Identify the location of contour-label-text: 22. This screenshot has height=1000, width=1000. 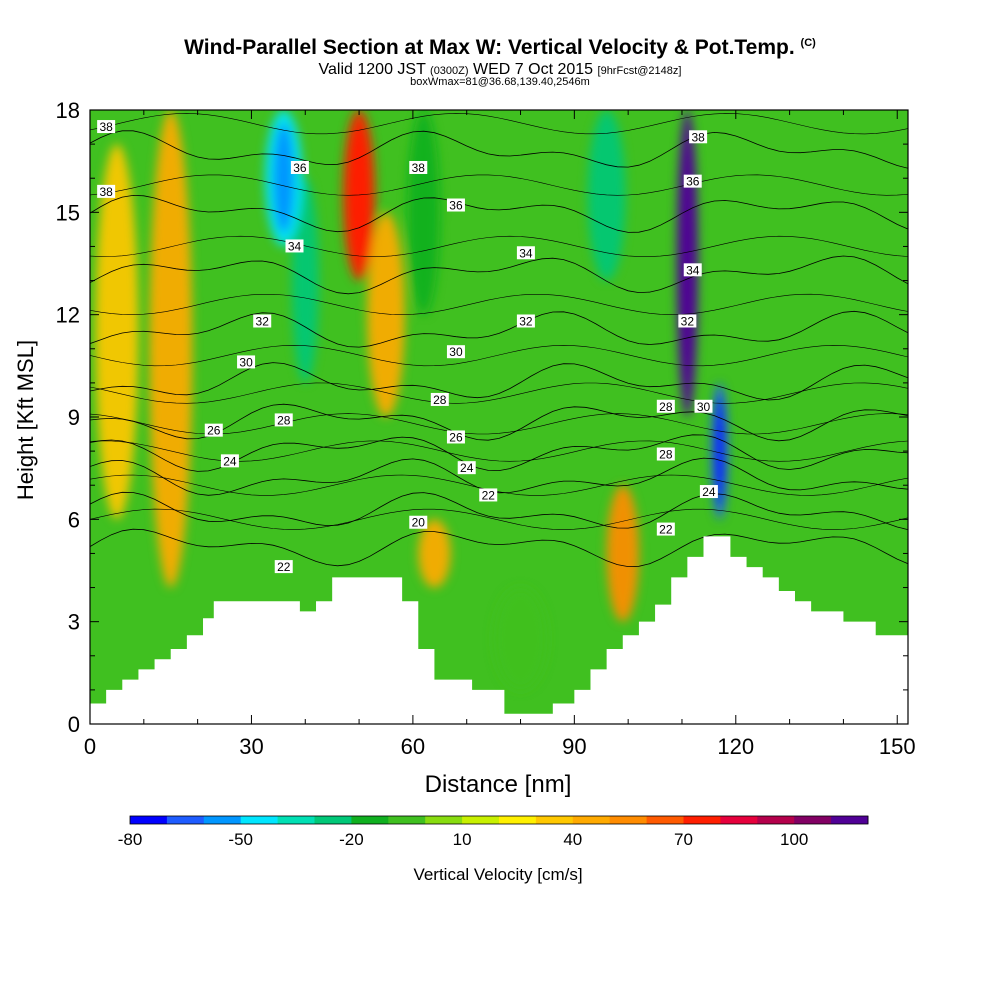
(489, 495).